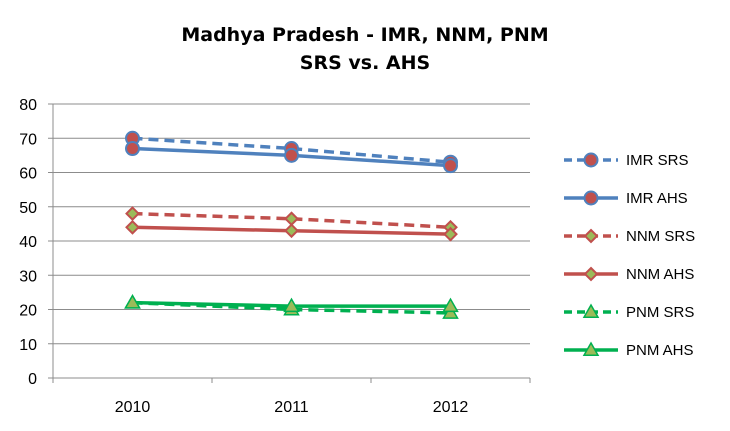 Image resolution: width=730 pixels, height=431 pixels. I want to click on legend-entry: PNM SRS, so click(629, 312).